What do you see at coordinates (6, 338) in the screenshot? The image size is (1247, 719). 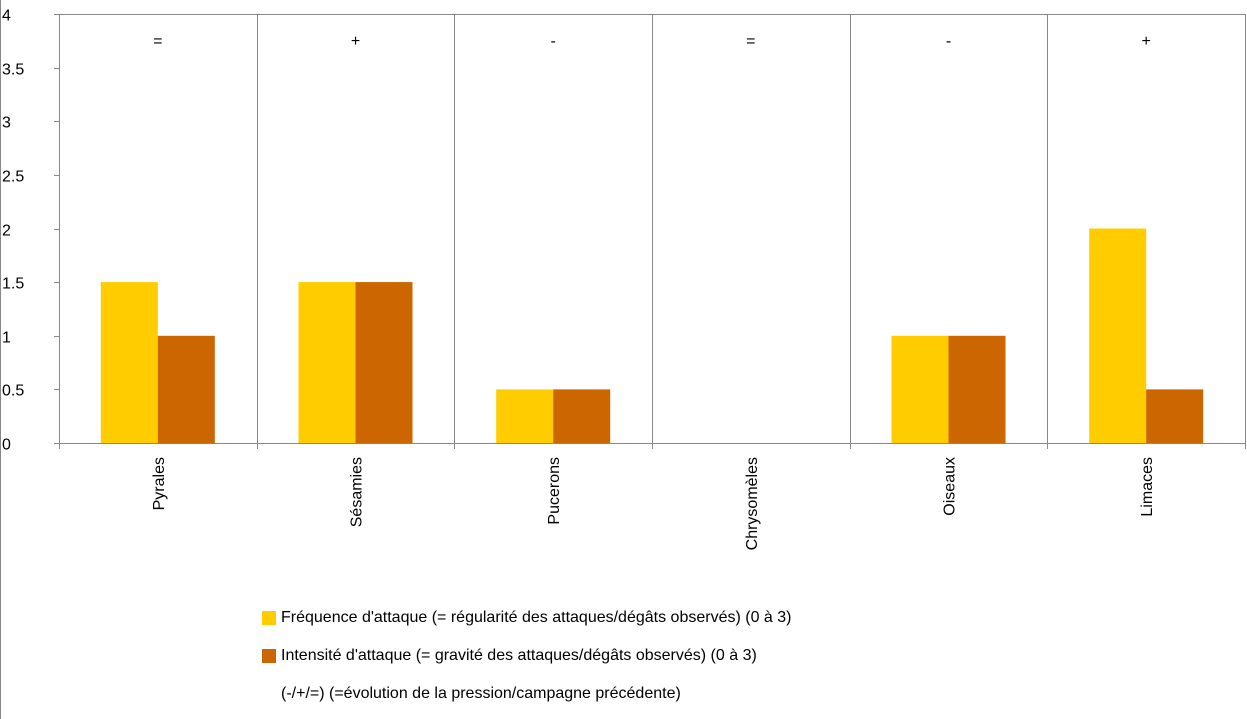 I see `y-tick-label: 1` at bounding box center [6, 338].